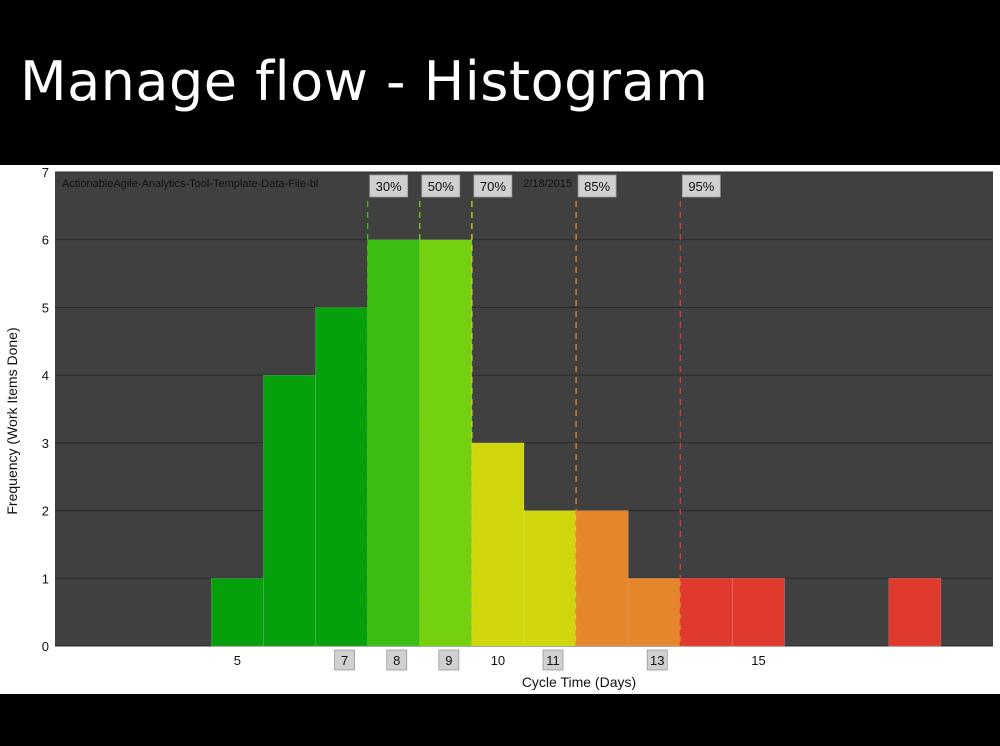  I want to click on percentile-label: 85%, so click(597, 186).